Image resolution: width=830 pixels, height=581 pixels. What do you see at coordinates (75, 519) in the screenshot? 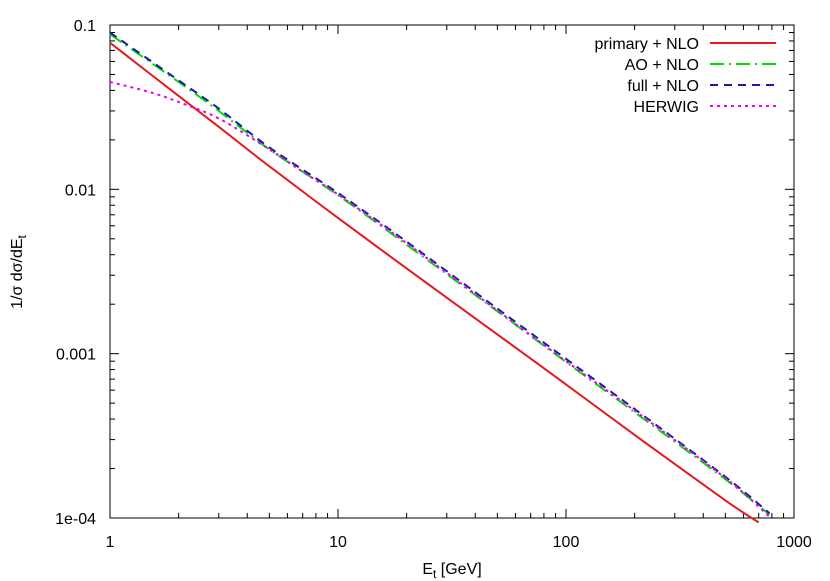
I see `y-tick-label: 1e-04` at bounding box center [75, 519].